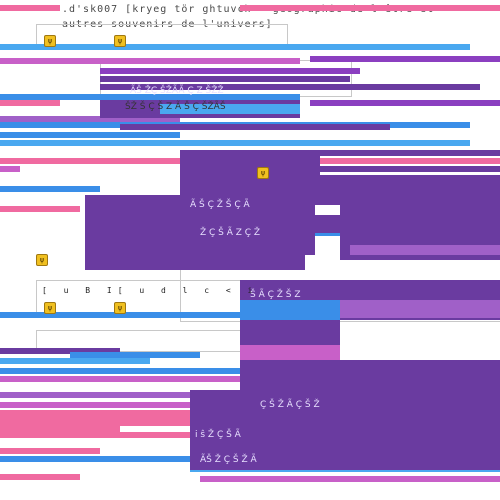 The image size is (500, 500). I want to click on glyph-row: ÃŠ ŽÇ ŠŽÃÃ Ç Z ŠŽŽ, so click(177, 91).